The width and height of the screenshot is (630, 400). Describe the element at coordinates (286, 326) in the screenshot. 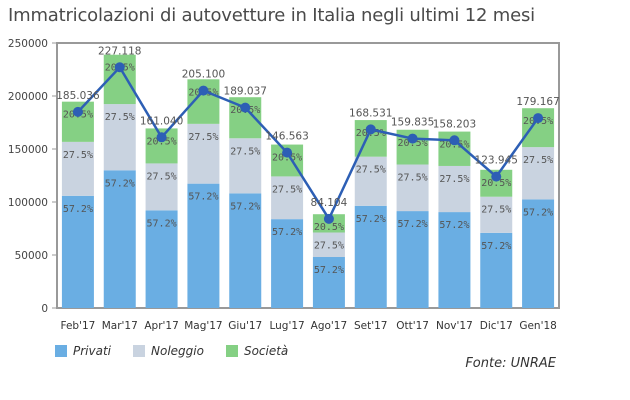

I see `x-tick-label: Lug'17` at that location.